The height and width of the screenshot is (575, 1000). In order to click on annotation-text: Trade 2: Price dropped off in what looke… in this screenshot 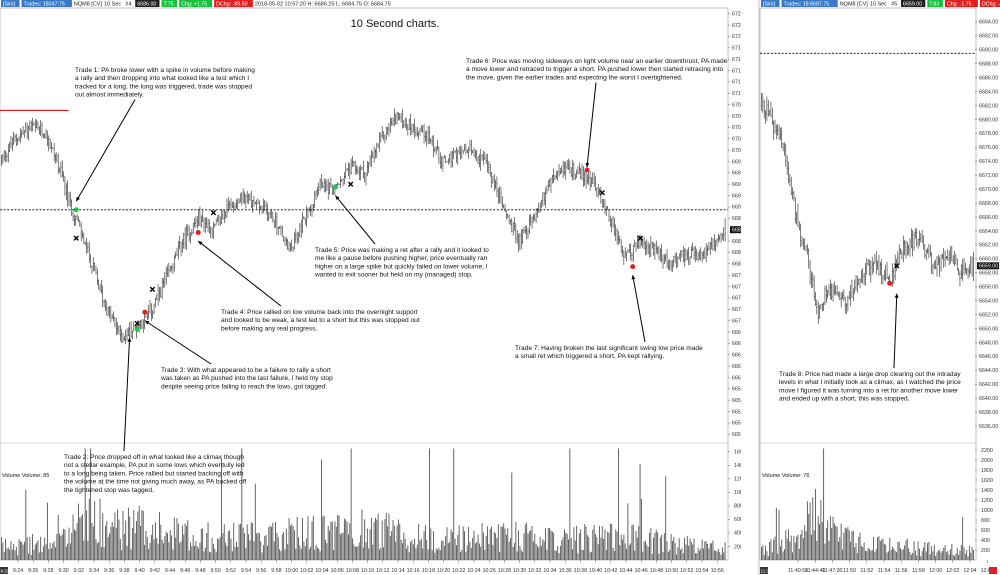, I will do `click(155, 474)`.